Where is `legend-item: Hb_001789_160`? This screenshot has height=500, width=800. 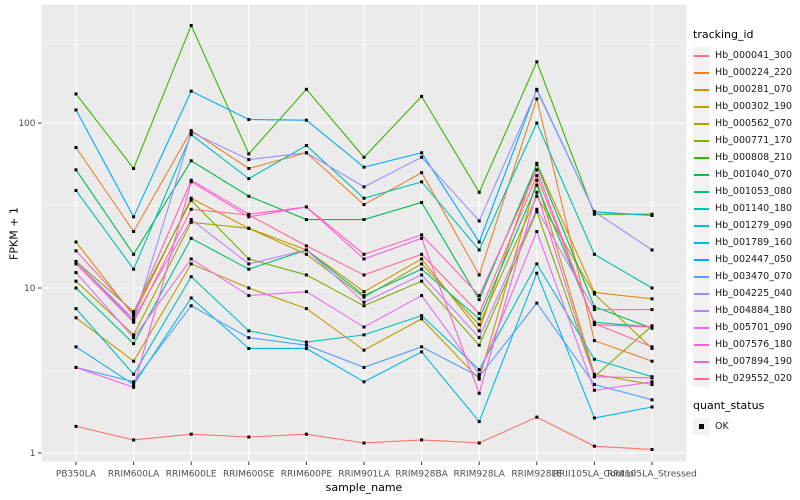
legend-item: Hb_001789_160 is located at coordinates (746, 242).